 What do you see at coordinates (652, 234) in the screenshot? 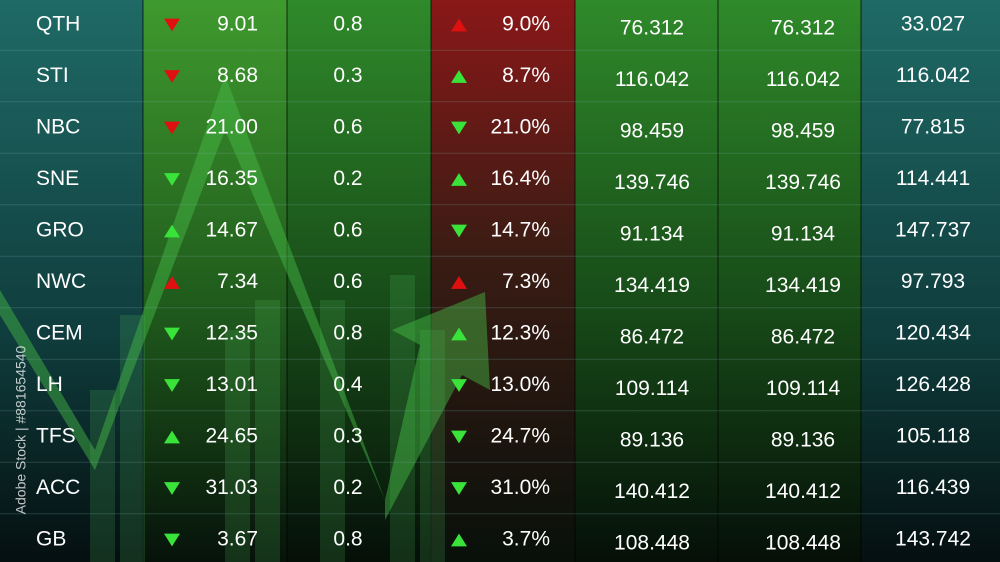
I see `open-value: 91.134` at bounding box center [652, 234].